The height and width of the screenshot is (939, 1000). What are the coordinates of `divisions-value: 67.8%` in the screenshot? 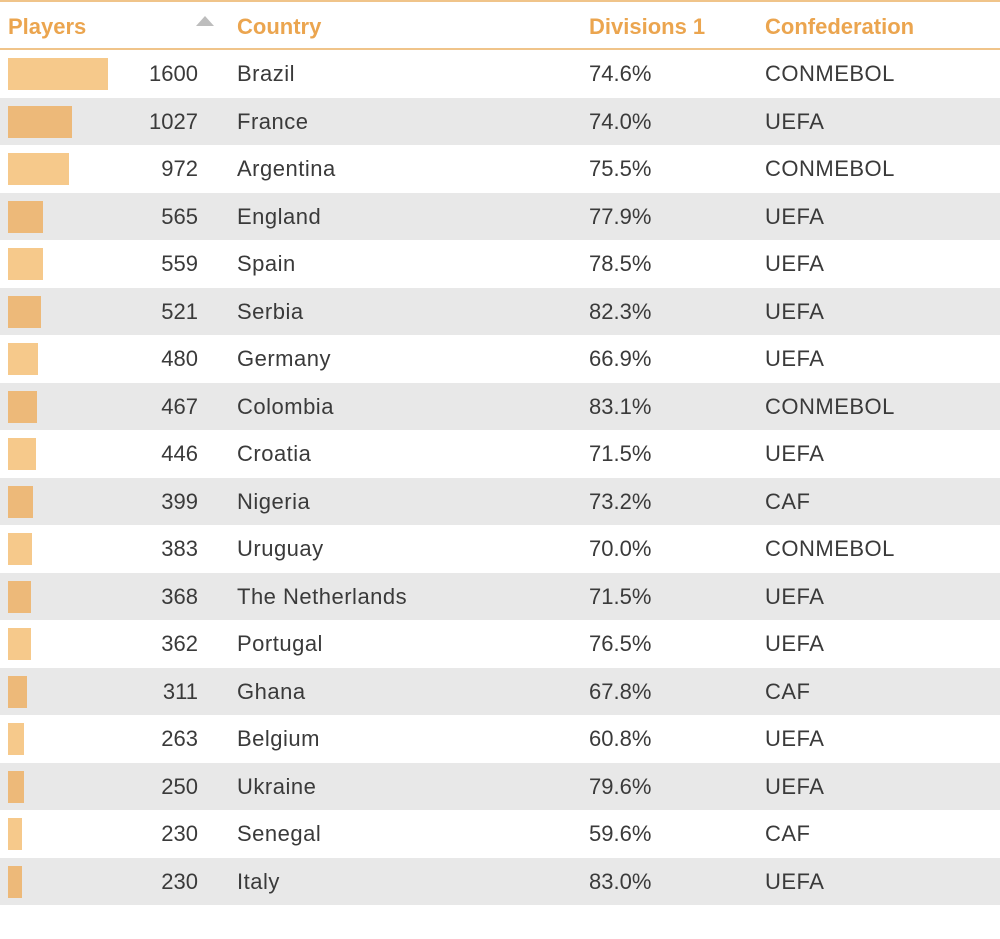 It's located at (620, 691).